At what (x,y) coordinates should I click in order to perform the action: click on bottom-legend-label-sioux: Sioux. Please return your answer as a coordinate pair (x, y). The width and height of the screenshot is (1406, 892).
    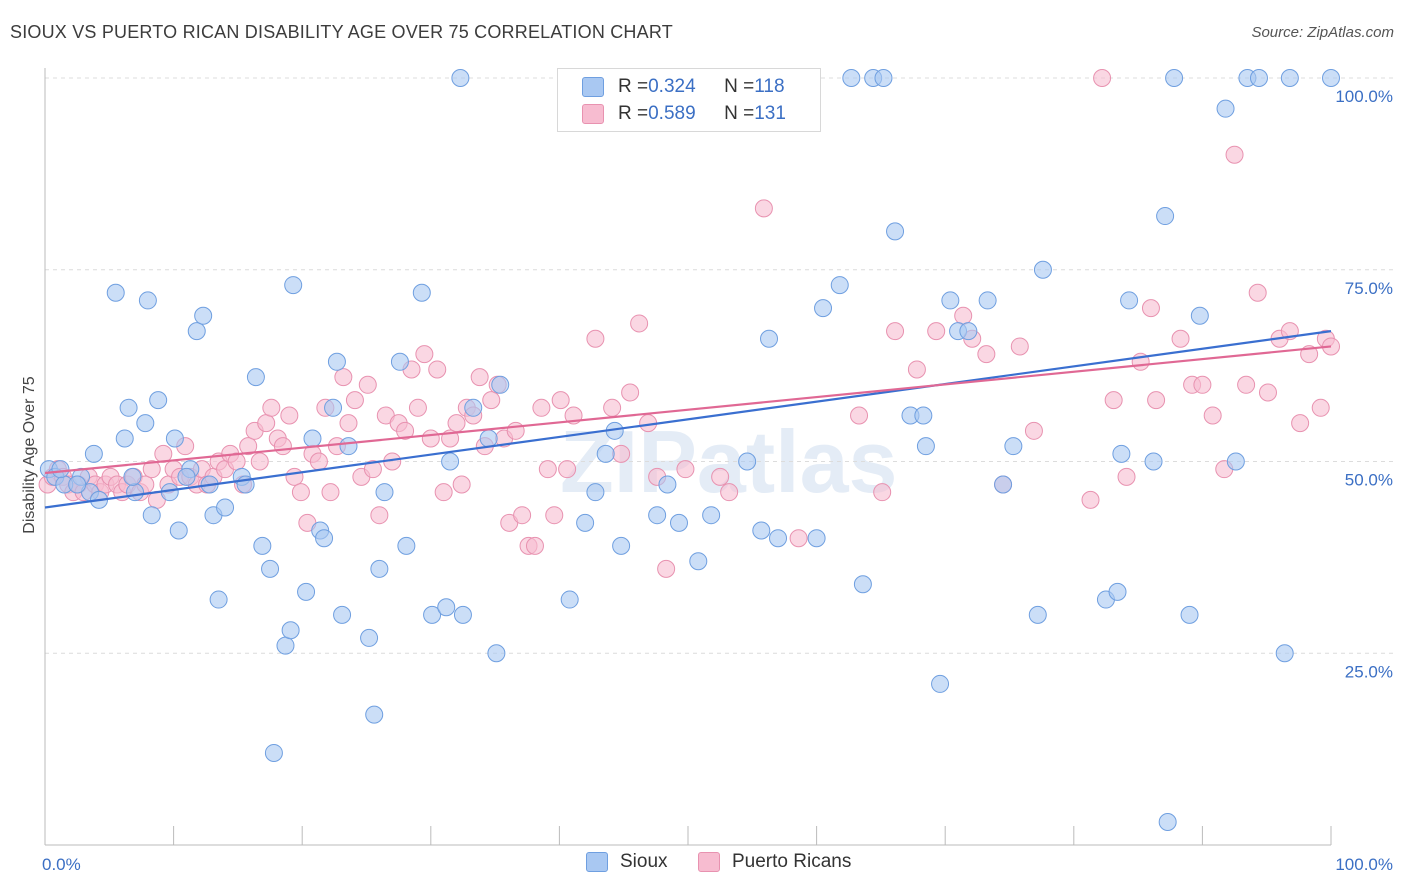
    Looking at the image, I should click on (644, 861).